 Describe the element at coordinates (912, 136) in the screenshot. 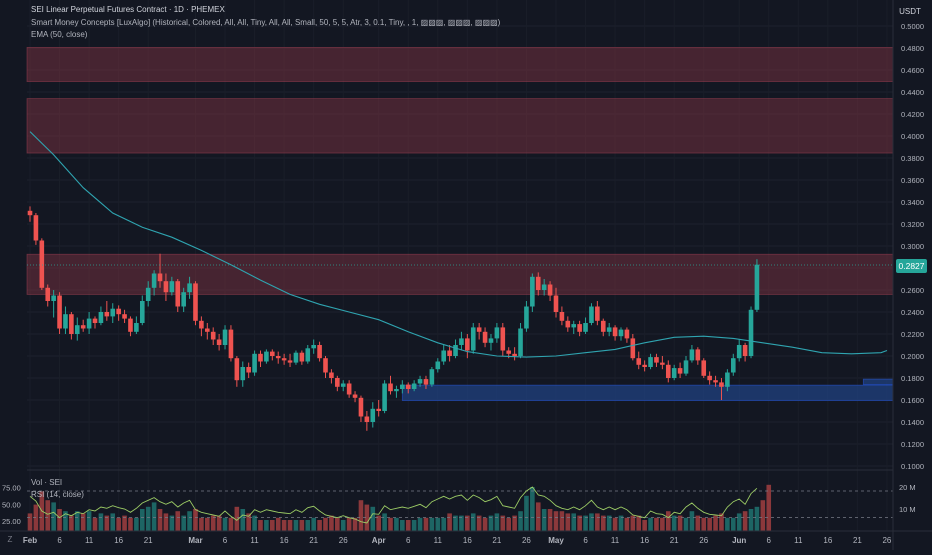

I see `price-tick-label: 0.4000` at that location.